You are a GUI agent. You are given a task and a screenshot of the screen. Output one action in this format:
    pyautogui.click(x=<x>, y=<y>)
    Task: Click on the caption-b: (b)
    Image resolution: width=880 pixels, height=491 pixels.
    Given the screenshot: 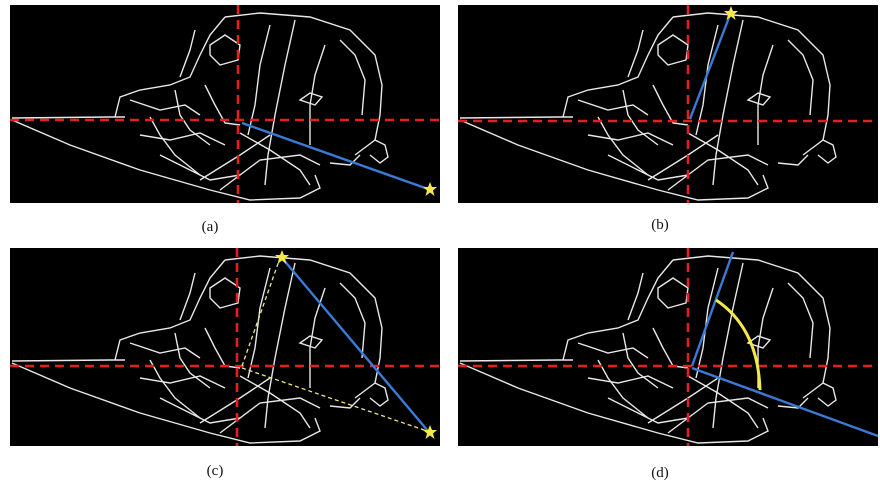 What is the action you would take?
    pyautogui.click(x=660, y=225)
    